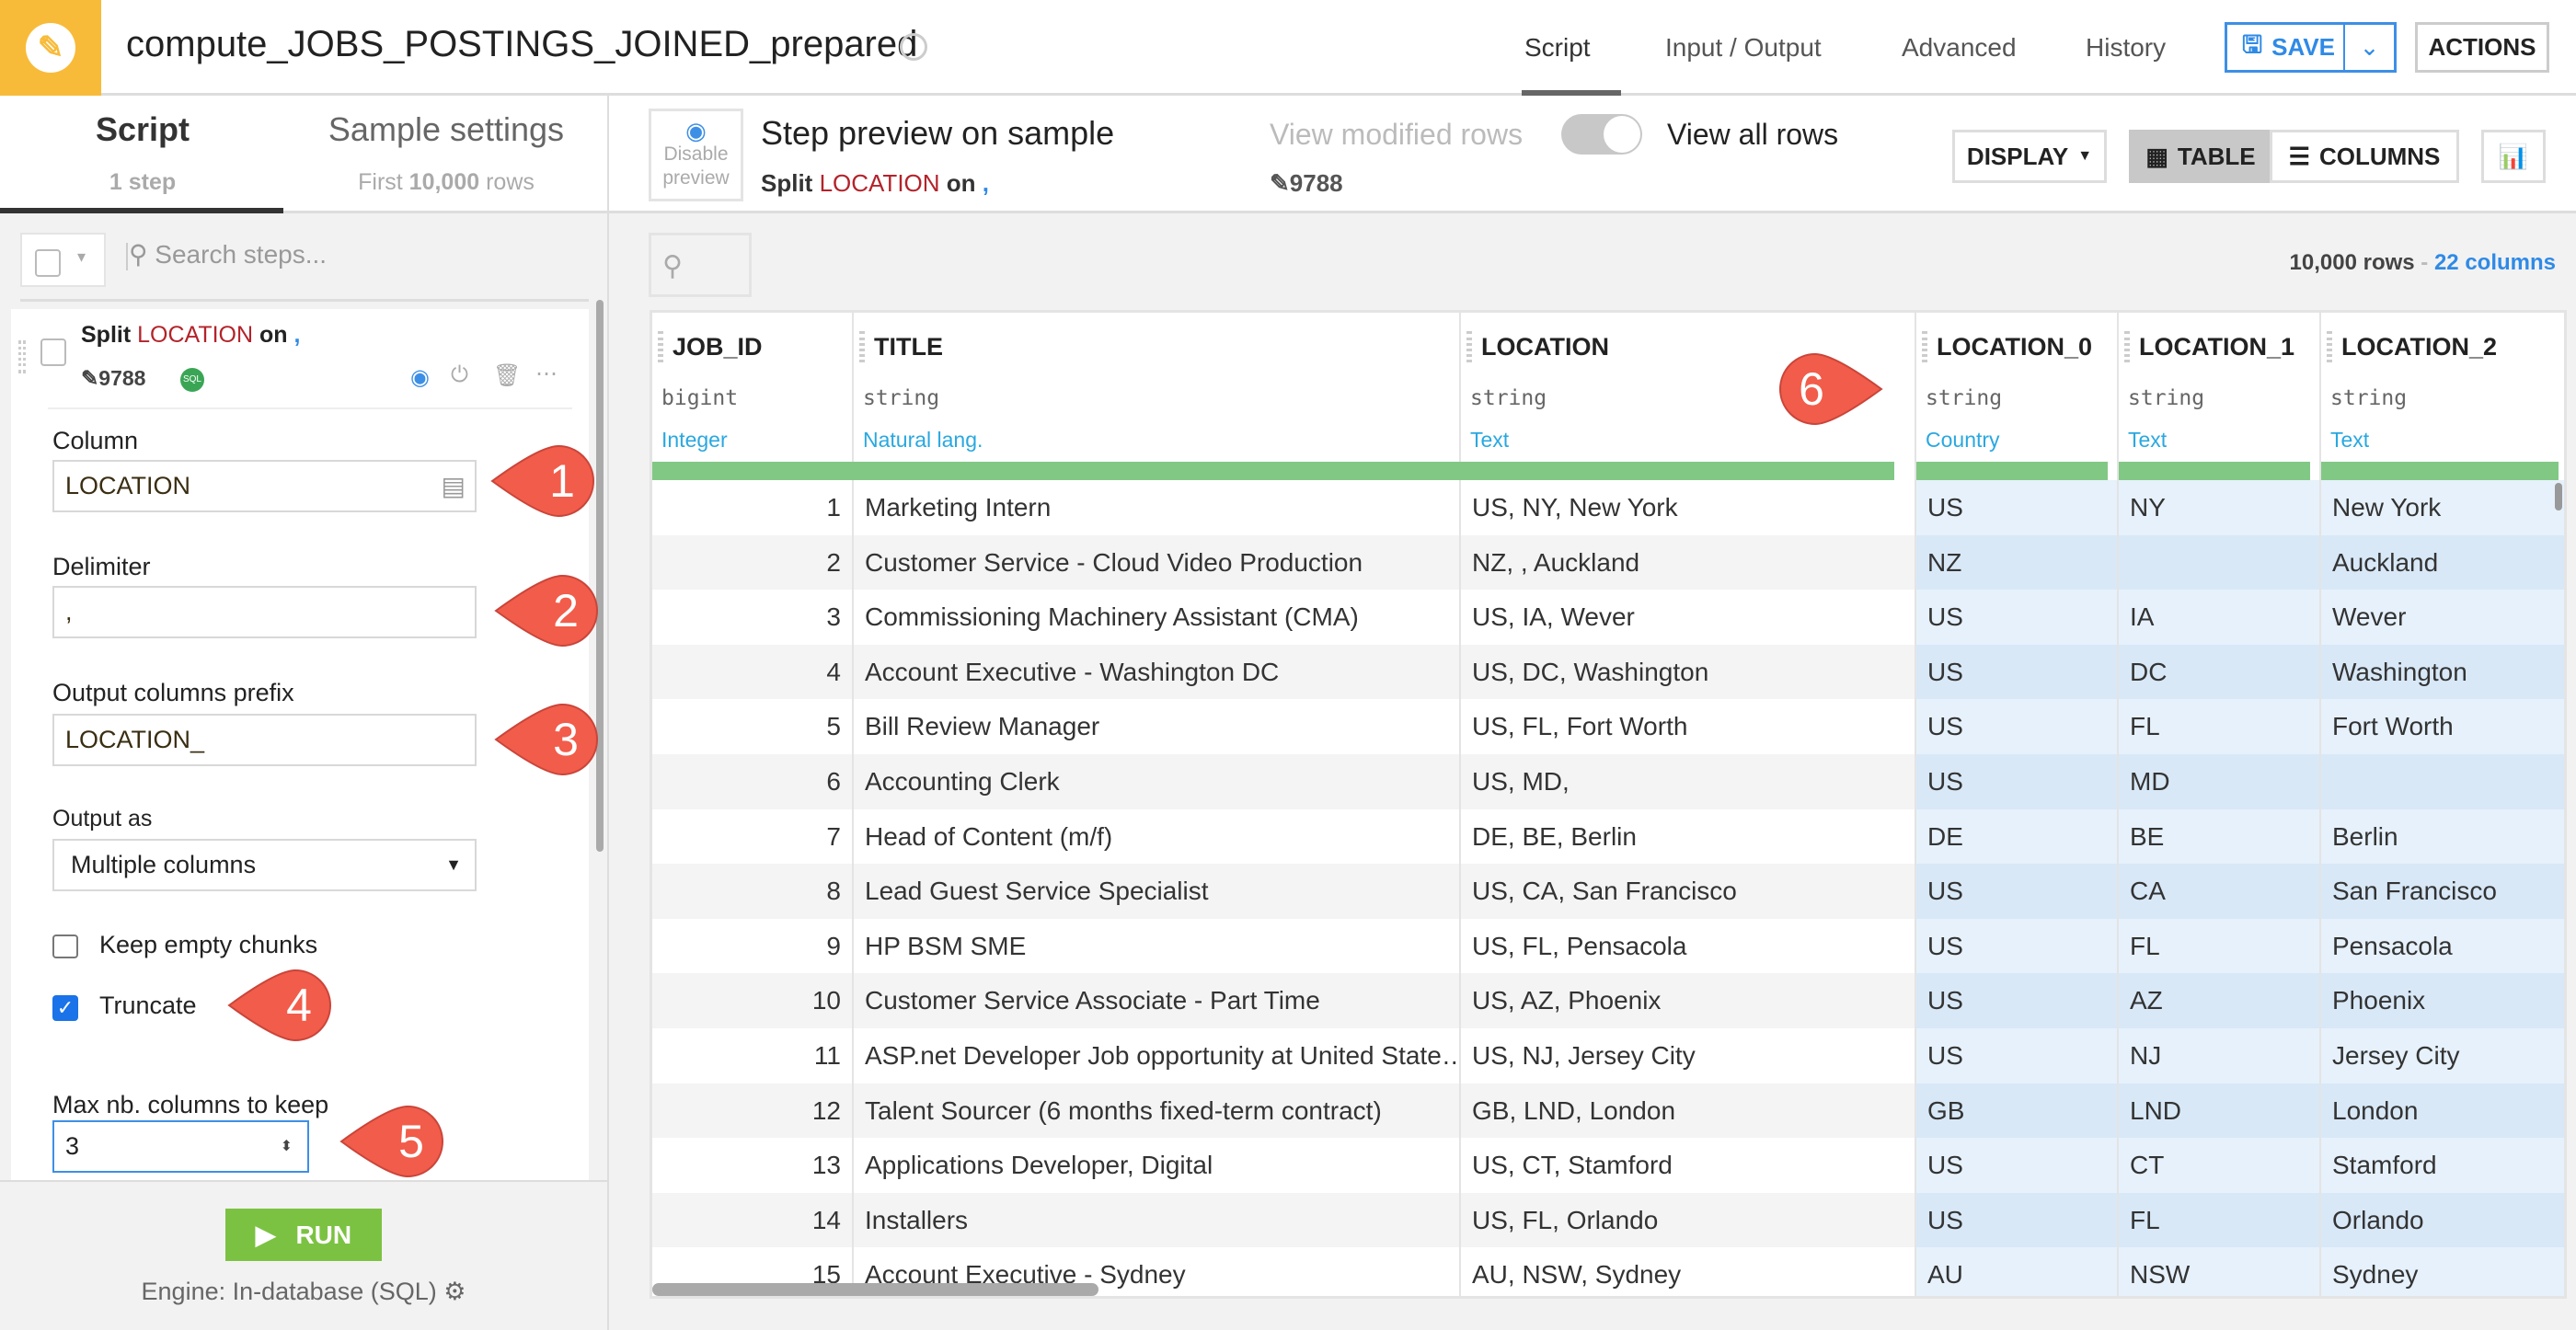 This screenshot has height=1330, width=2576. I want to click on vertical-scrollbar, so click(2558, 496).